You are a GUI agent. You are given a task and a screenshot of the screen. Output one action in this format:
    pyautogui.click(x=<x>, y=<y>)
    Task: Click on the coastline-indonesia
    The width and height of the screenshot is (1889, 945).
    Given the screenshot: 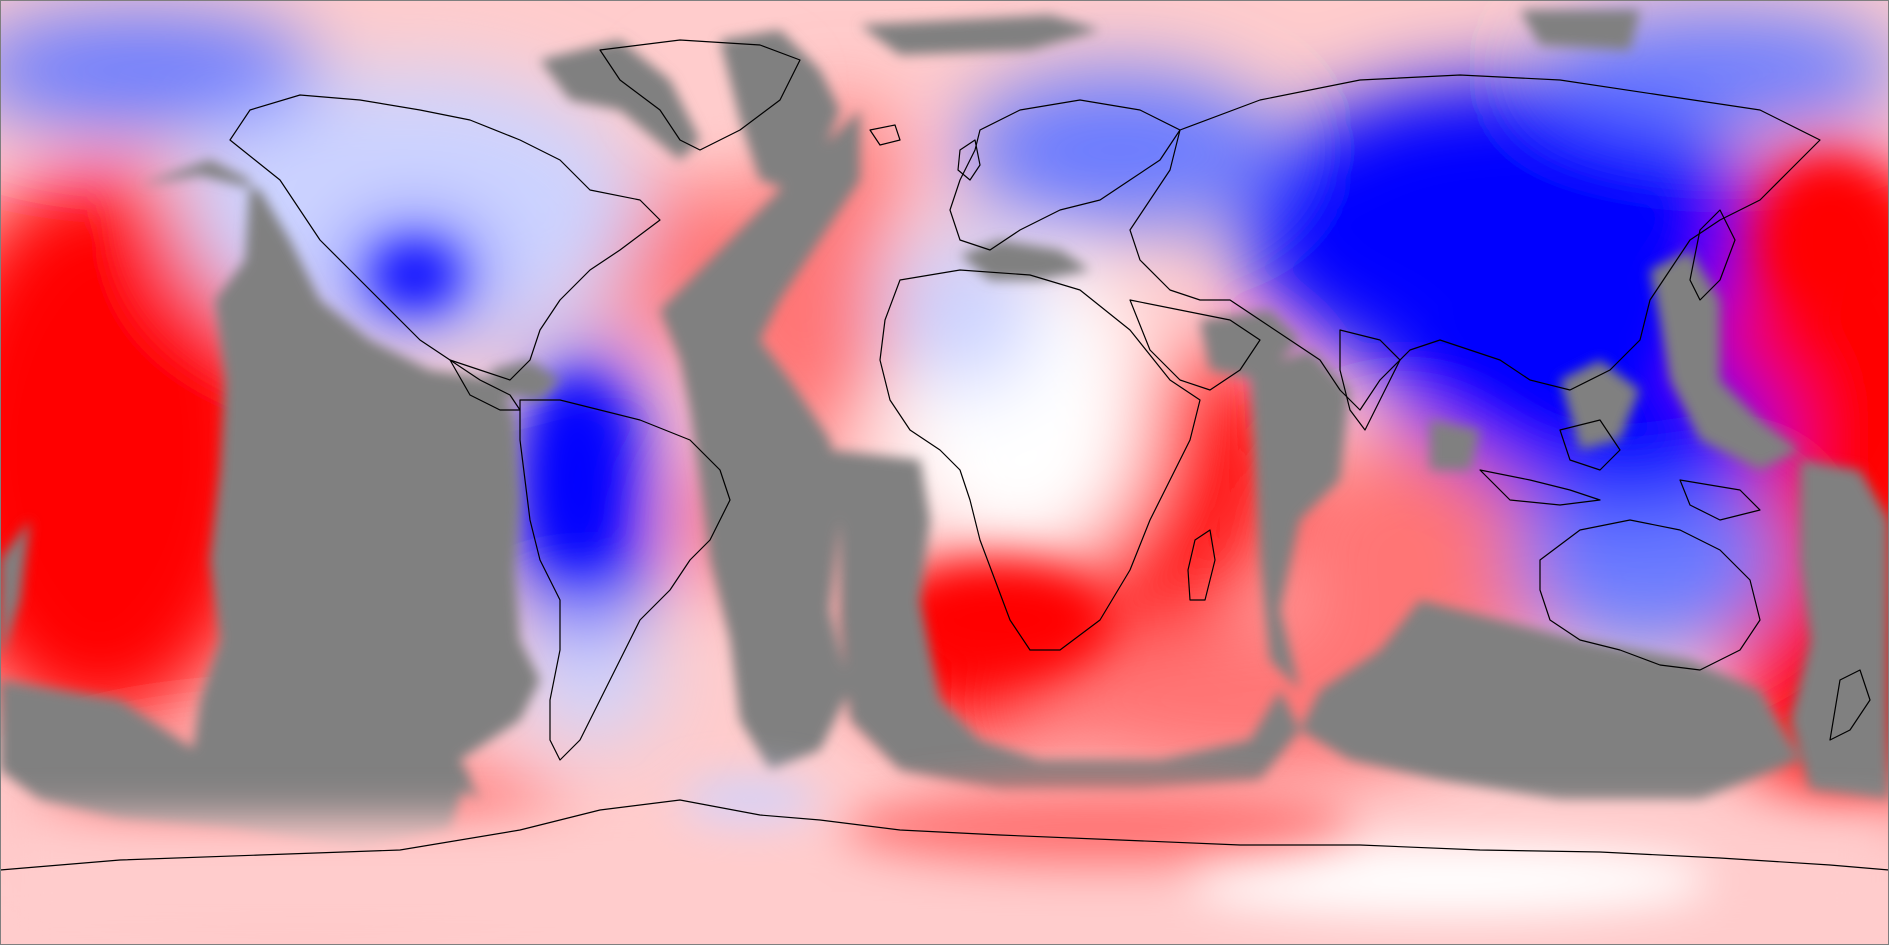 What is the action you would take?
    pyautogui.click(x=1540, y=487)
    